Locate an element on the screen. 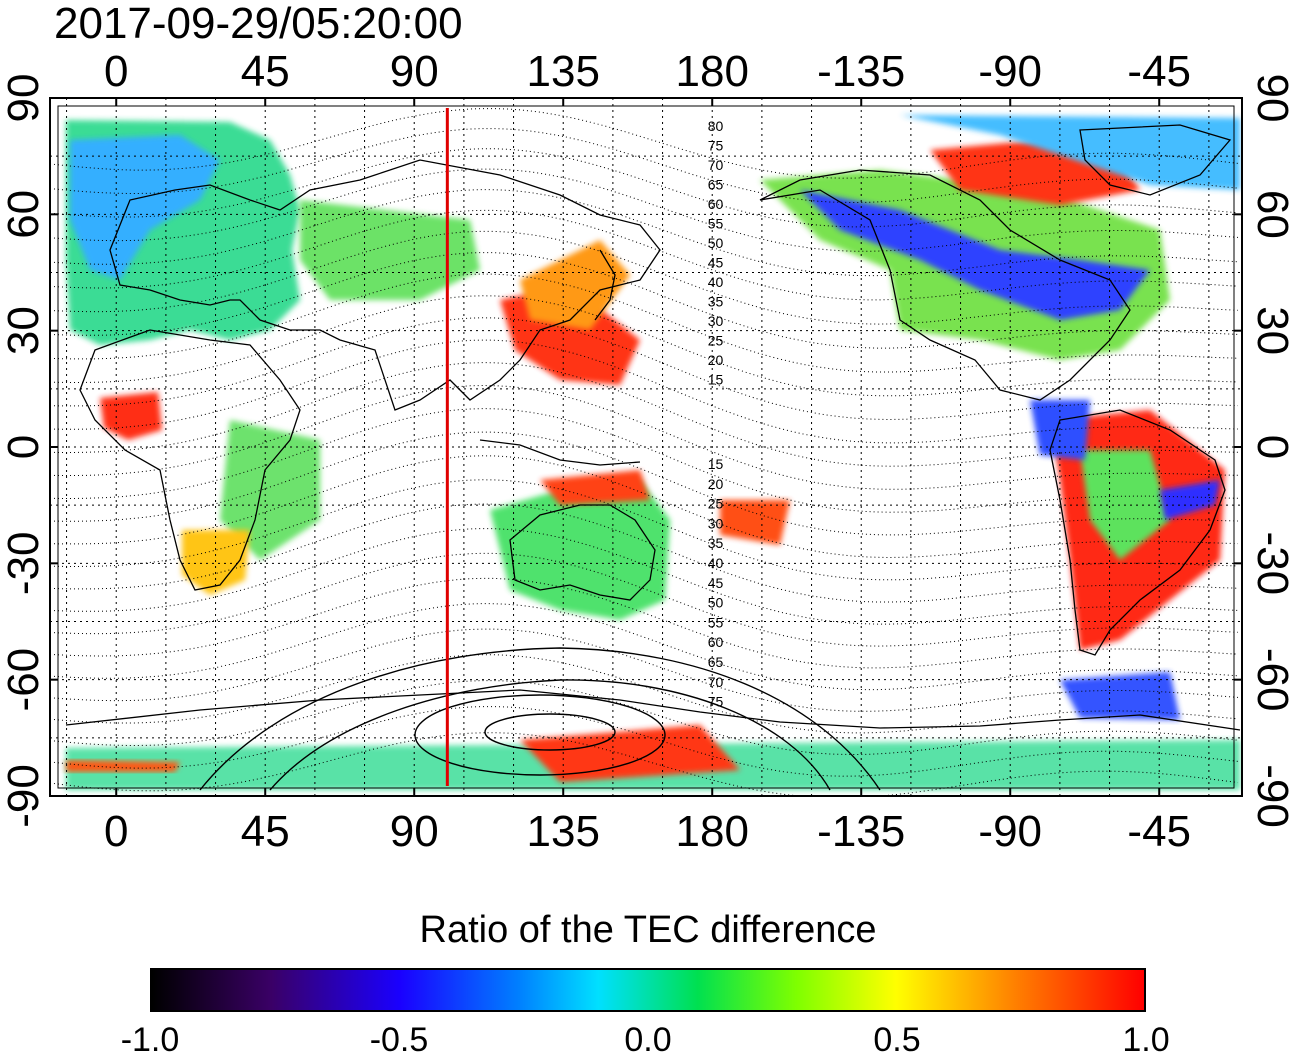 This screenshot has width=1296, height=1064. colorbar-title: Ratio of the TEC difference is located at coordinates (648, 930).